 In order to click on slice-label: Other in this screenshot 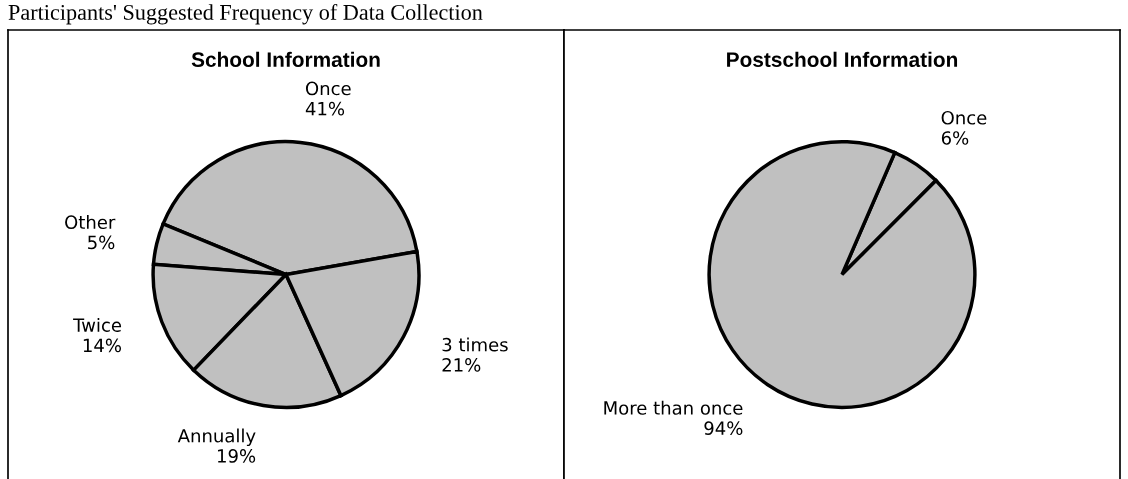, I will do `click(90, 222)`.